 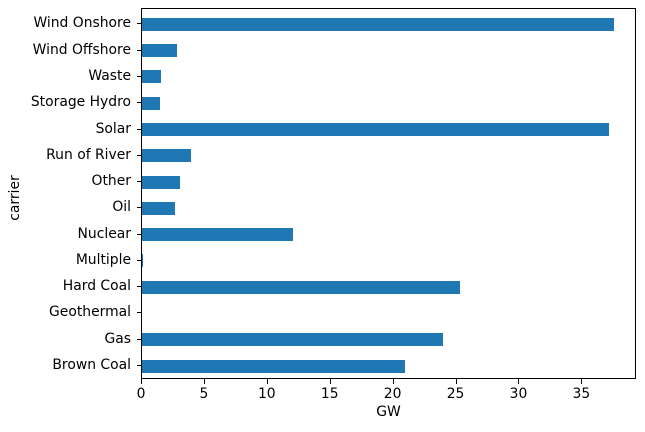 I want to click on bar-wind-onshore, so click(x=378, y=24).